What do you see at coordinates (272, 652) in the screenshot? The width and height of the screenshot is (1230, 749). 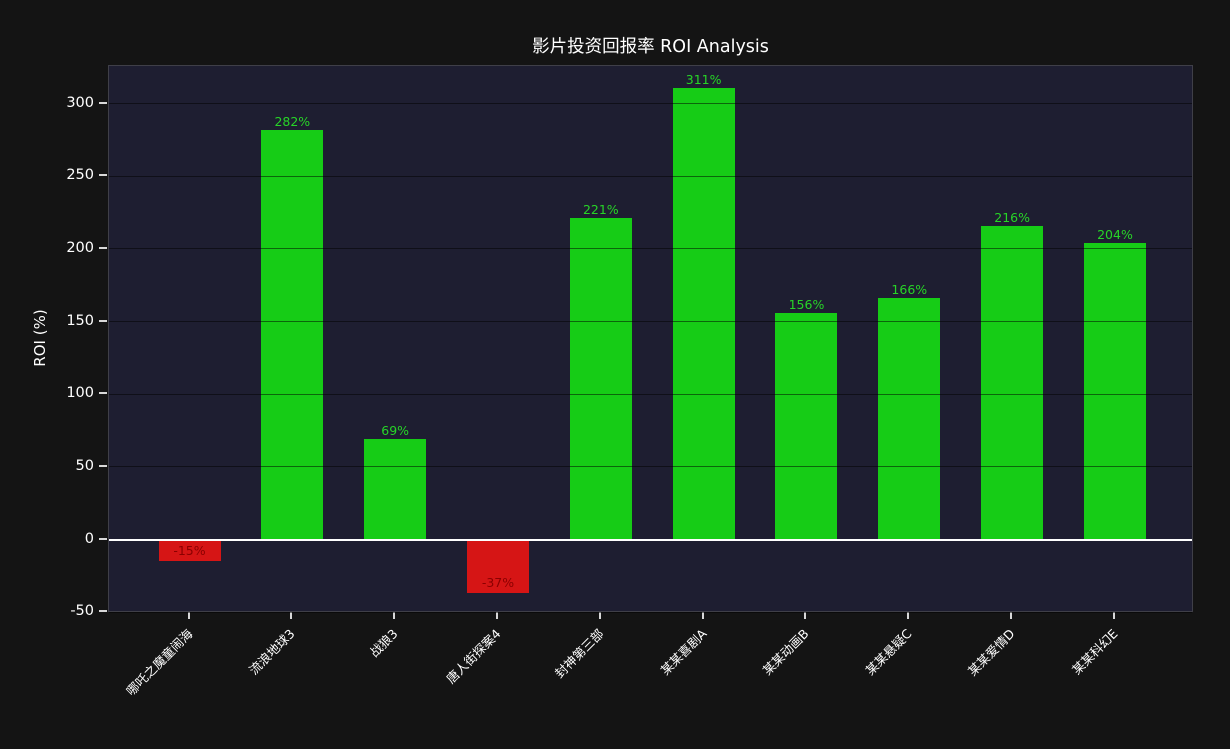 I see `x-category-label: 流浪地球3` at bounding box center [272, 652].